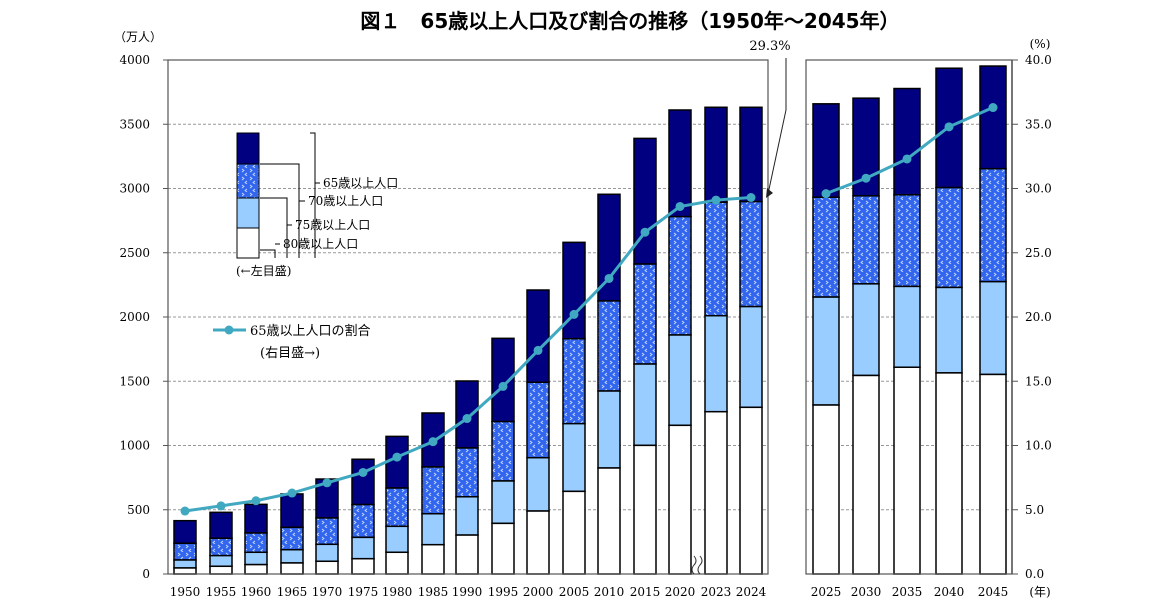 The image size is (1174, 604). I want to click on x-tick-label: 2015, so click(645, 592).